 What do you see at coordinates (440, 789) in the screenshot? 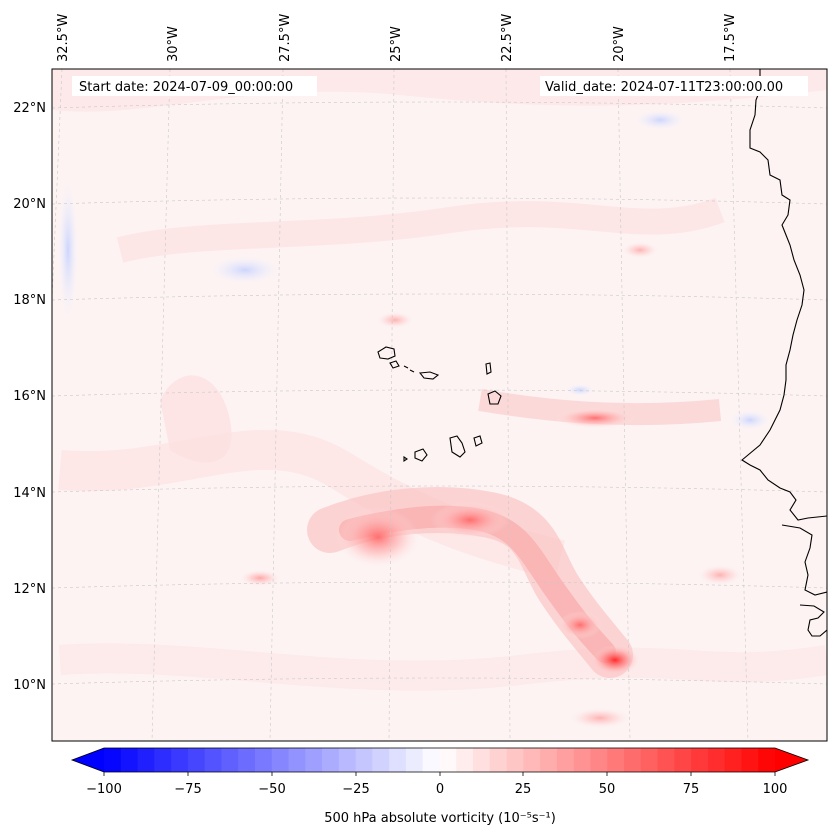
I see `colorbar-tick-label: 0` at bounding box center [440, 789].